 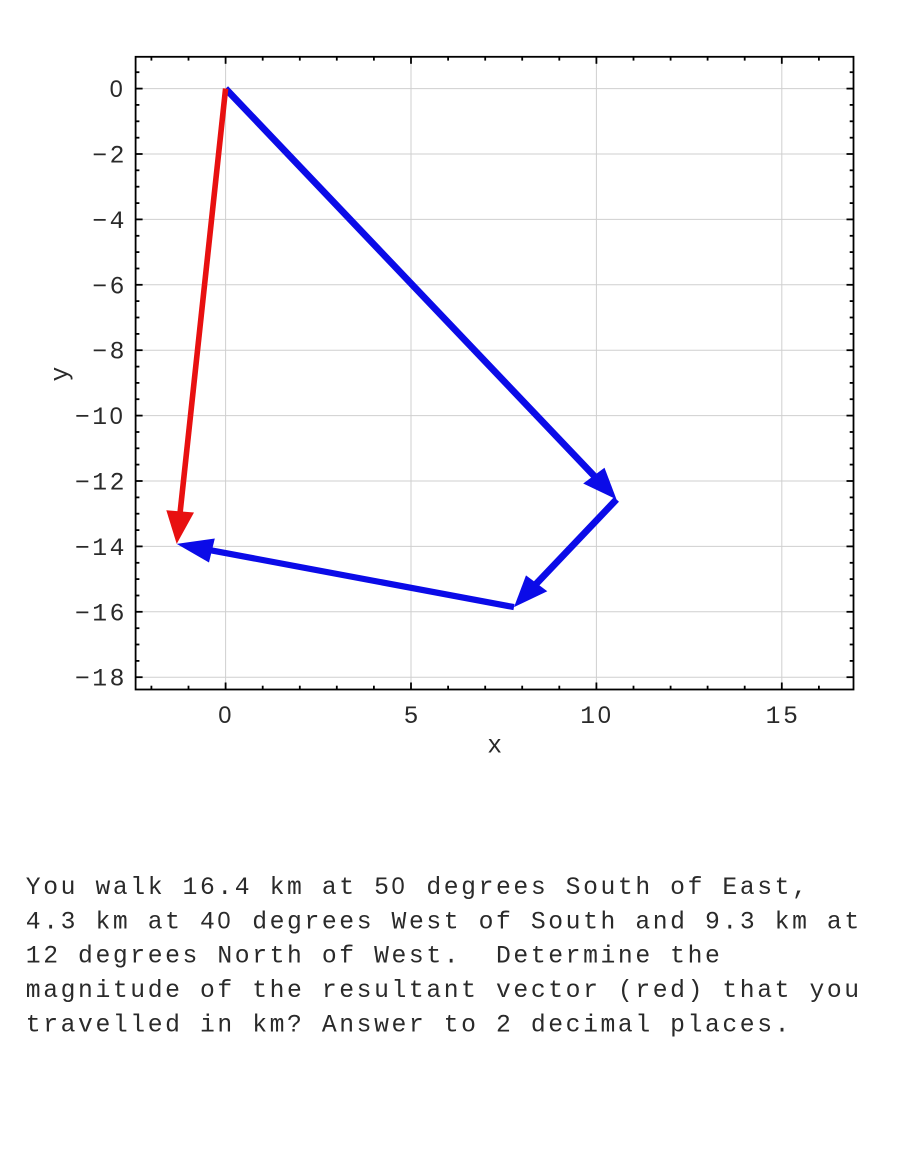 What do you see at coordinates (109, 222) in the screenshot?
I see `svg-text: −4` at bounding box center [109, 222].